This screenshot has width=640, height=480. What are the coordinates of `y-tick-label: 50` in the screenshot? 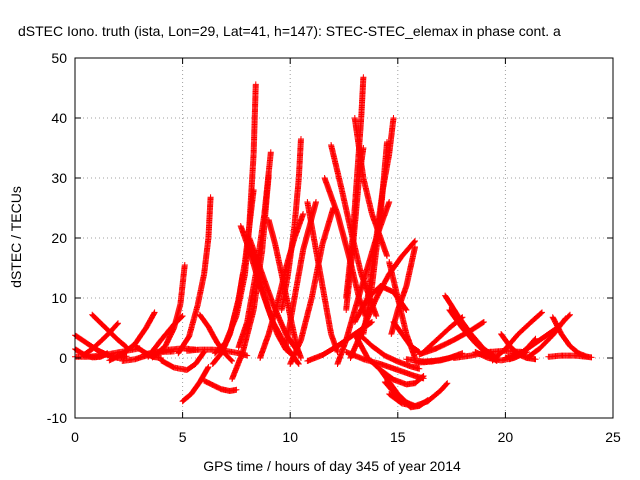 It's located at (59, 58).